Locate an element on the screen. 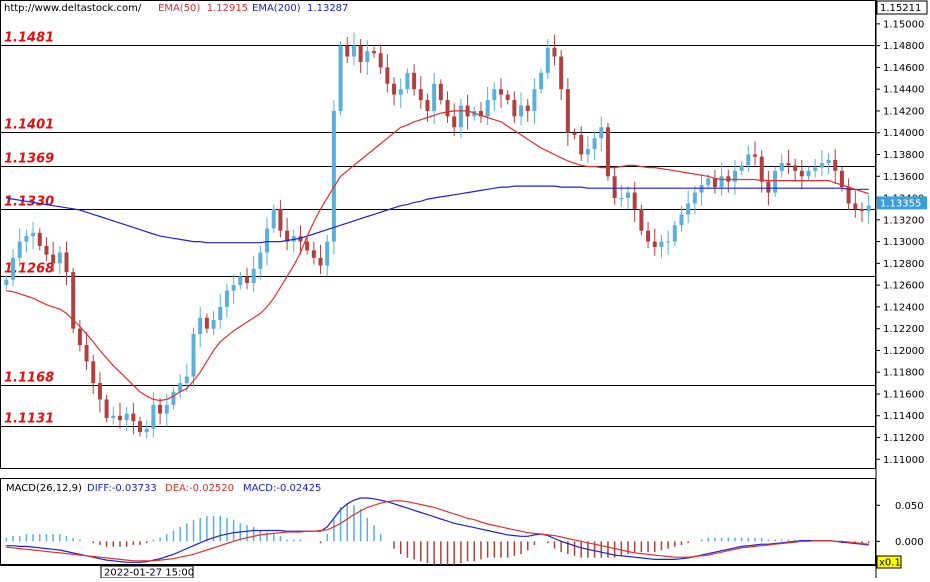  ema50-legend-label: EMA(50) is located at coordinates (179, 8).